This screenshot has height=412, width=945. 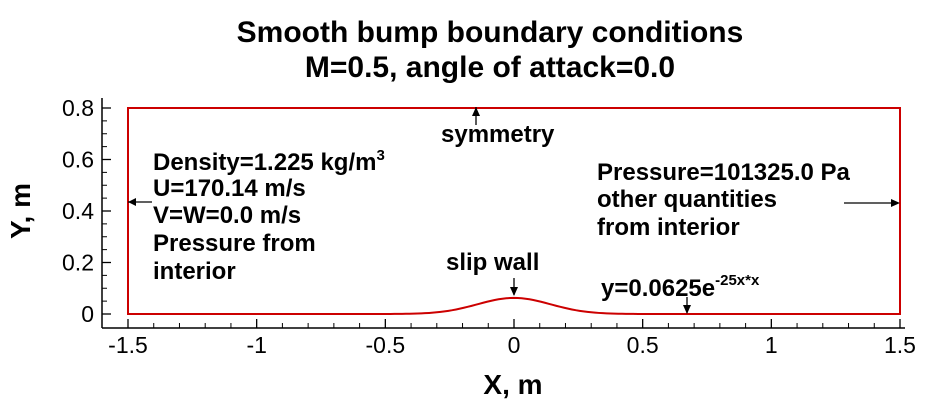 What do you see at coordinates (492, 262) in the screenshot?
I see `slip-wall-label: slip wall` at bounding box center [492, 262].